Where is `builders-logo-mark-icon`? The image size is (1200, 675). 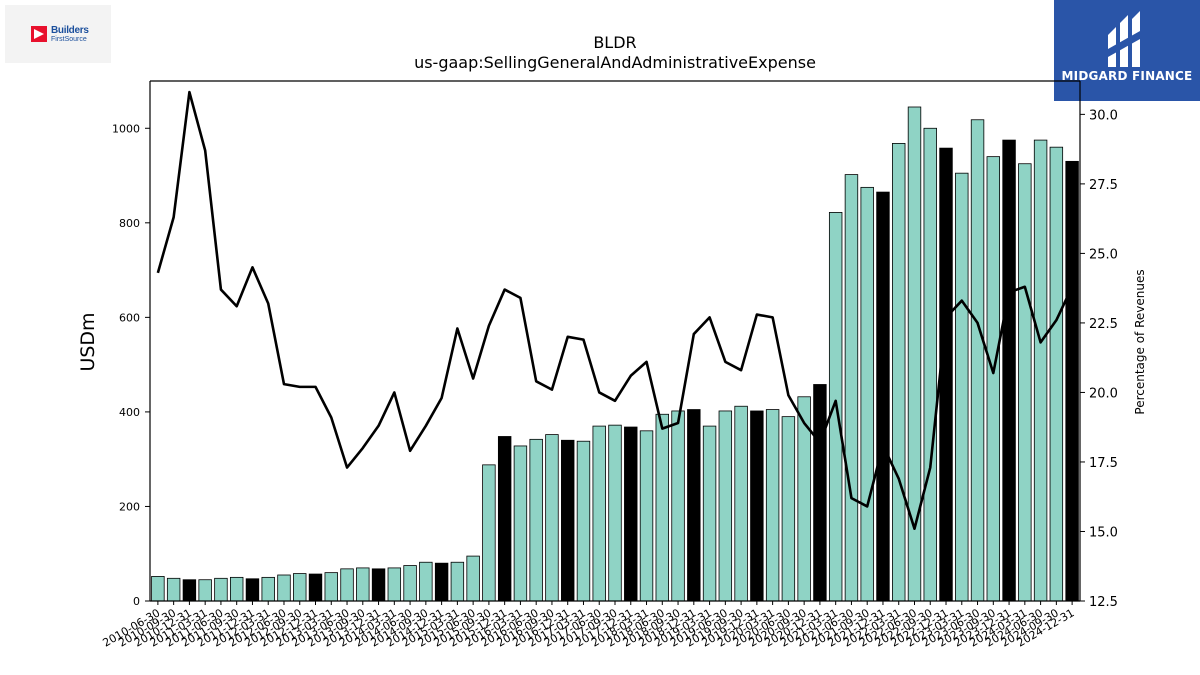
builders-logo-mark-icon is located at coordinates (39, 34).